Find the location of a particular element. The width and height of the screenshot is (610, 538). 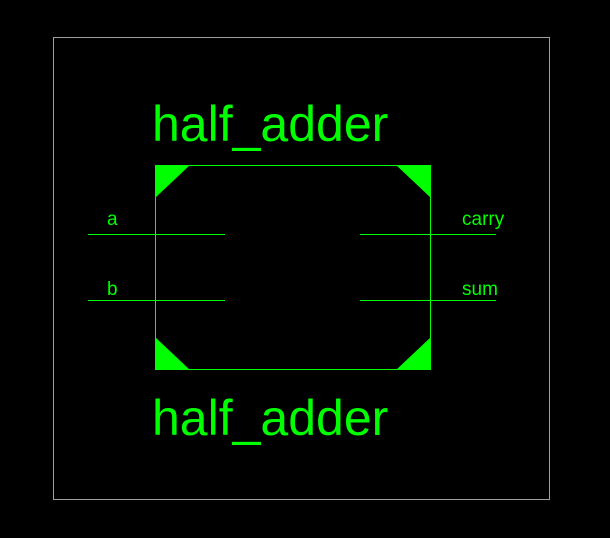

corner-marker-bottom-left is located at coordinates (172, 353).